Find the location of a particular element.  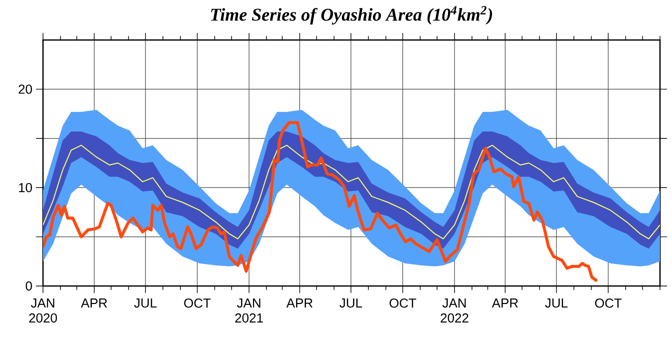

x-tick-label: JAN 2020 is located at coordinates (43, 310).